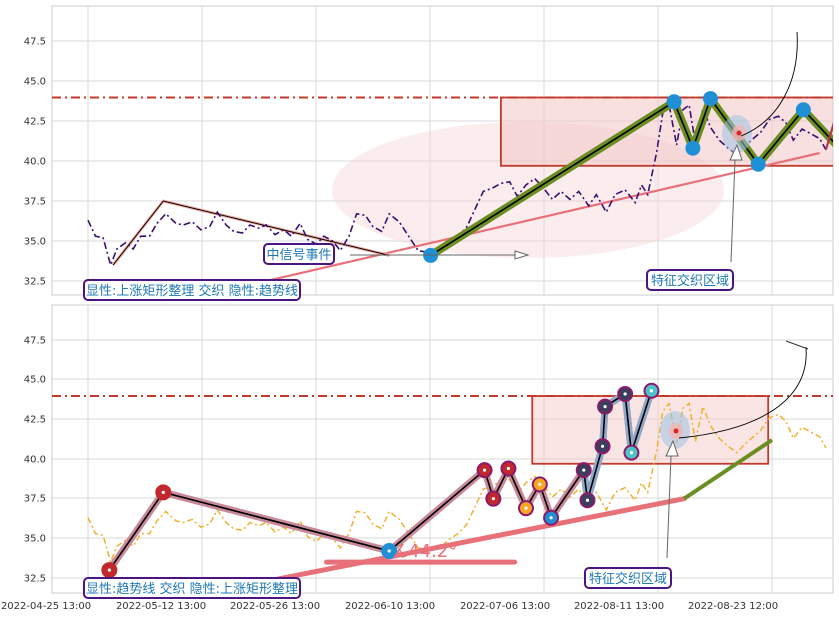  What do you see at coordinates (161, 606) in the screenshot?
I see `x-tick-label: 2022-05-12 13:00` at bounding box center [161, 606].